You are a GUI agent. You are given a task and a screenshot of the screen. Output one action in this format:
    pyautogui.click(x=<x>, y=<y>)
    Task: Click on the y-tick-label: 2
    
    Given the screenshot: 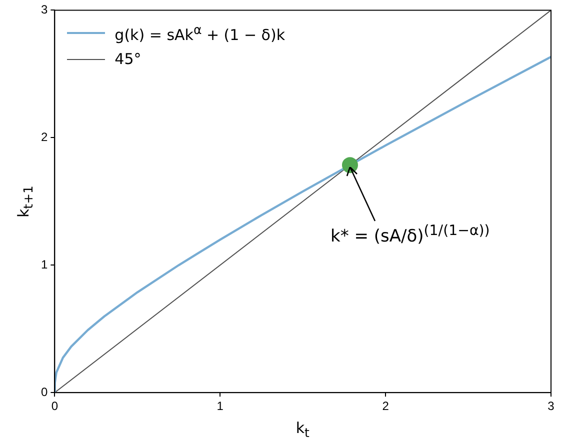 What is the action you would take?
    pyautogui.click(x=44, y=137)
    